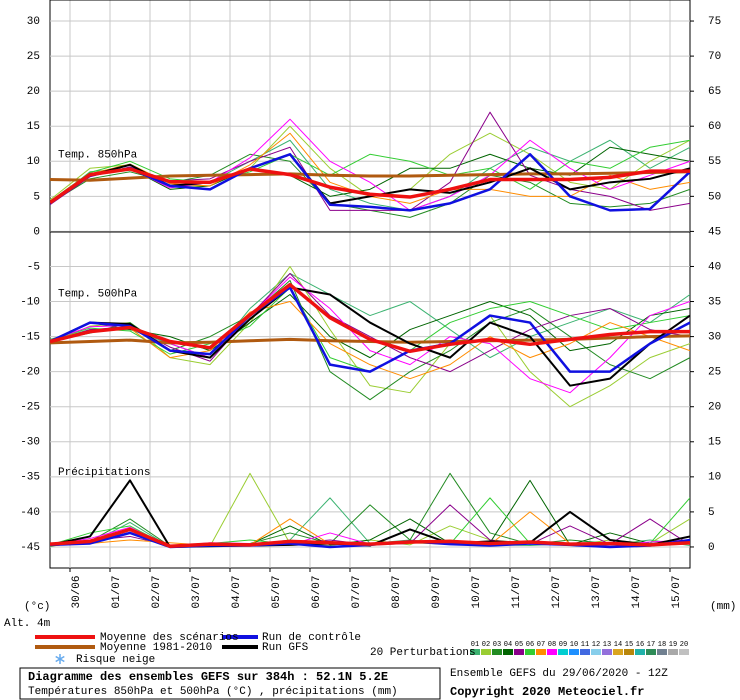 This screenshot has width=740, height=700. Describe the element at coordinates (574, 645) in the screenshot. I see `member-label: 10` at that location.